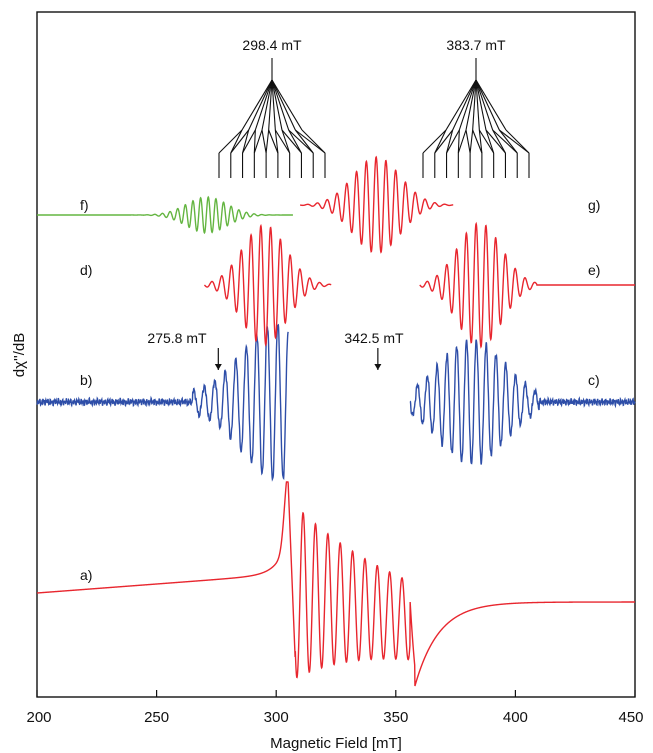 This screenshot has width=653, height=753. Describe the element at coordinates (515, 717) in the screenshot. I see `x-tick-label: 400` at that location.